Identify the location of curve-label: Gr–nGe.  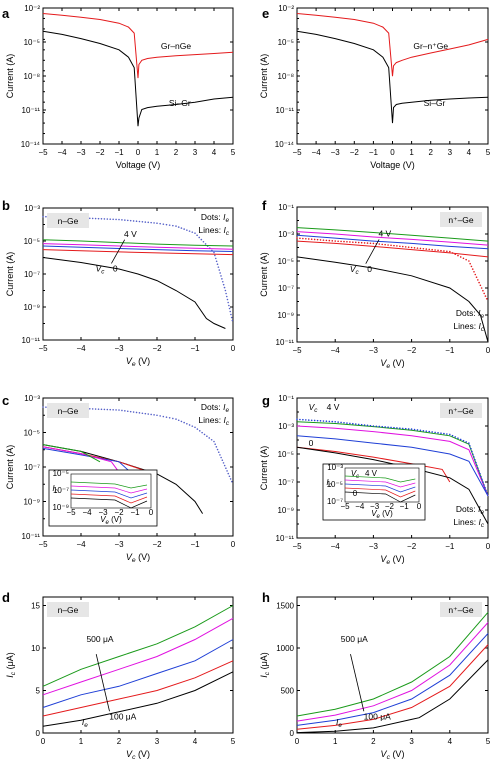
(176, 46).